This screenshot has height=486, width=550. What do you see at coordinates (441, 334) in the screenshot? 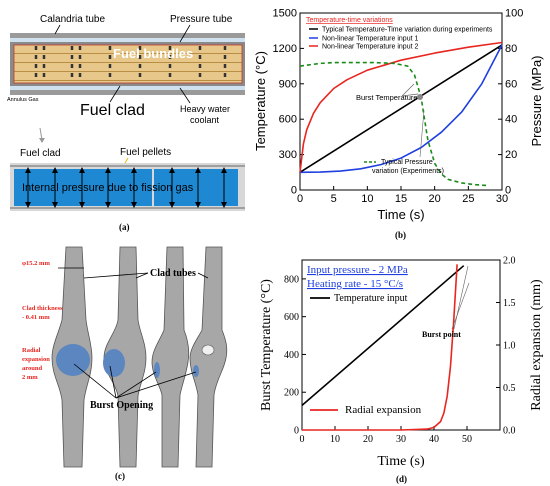
I see `annot-burst-point: Burst point` at bounding box center [441, 334].